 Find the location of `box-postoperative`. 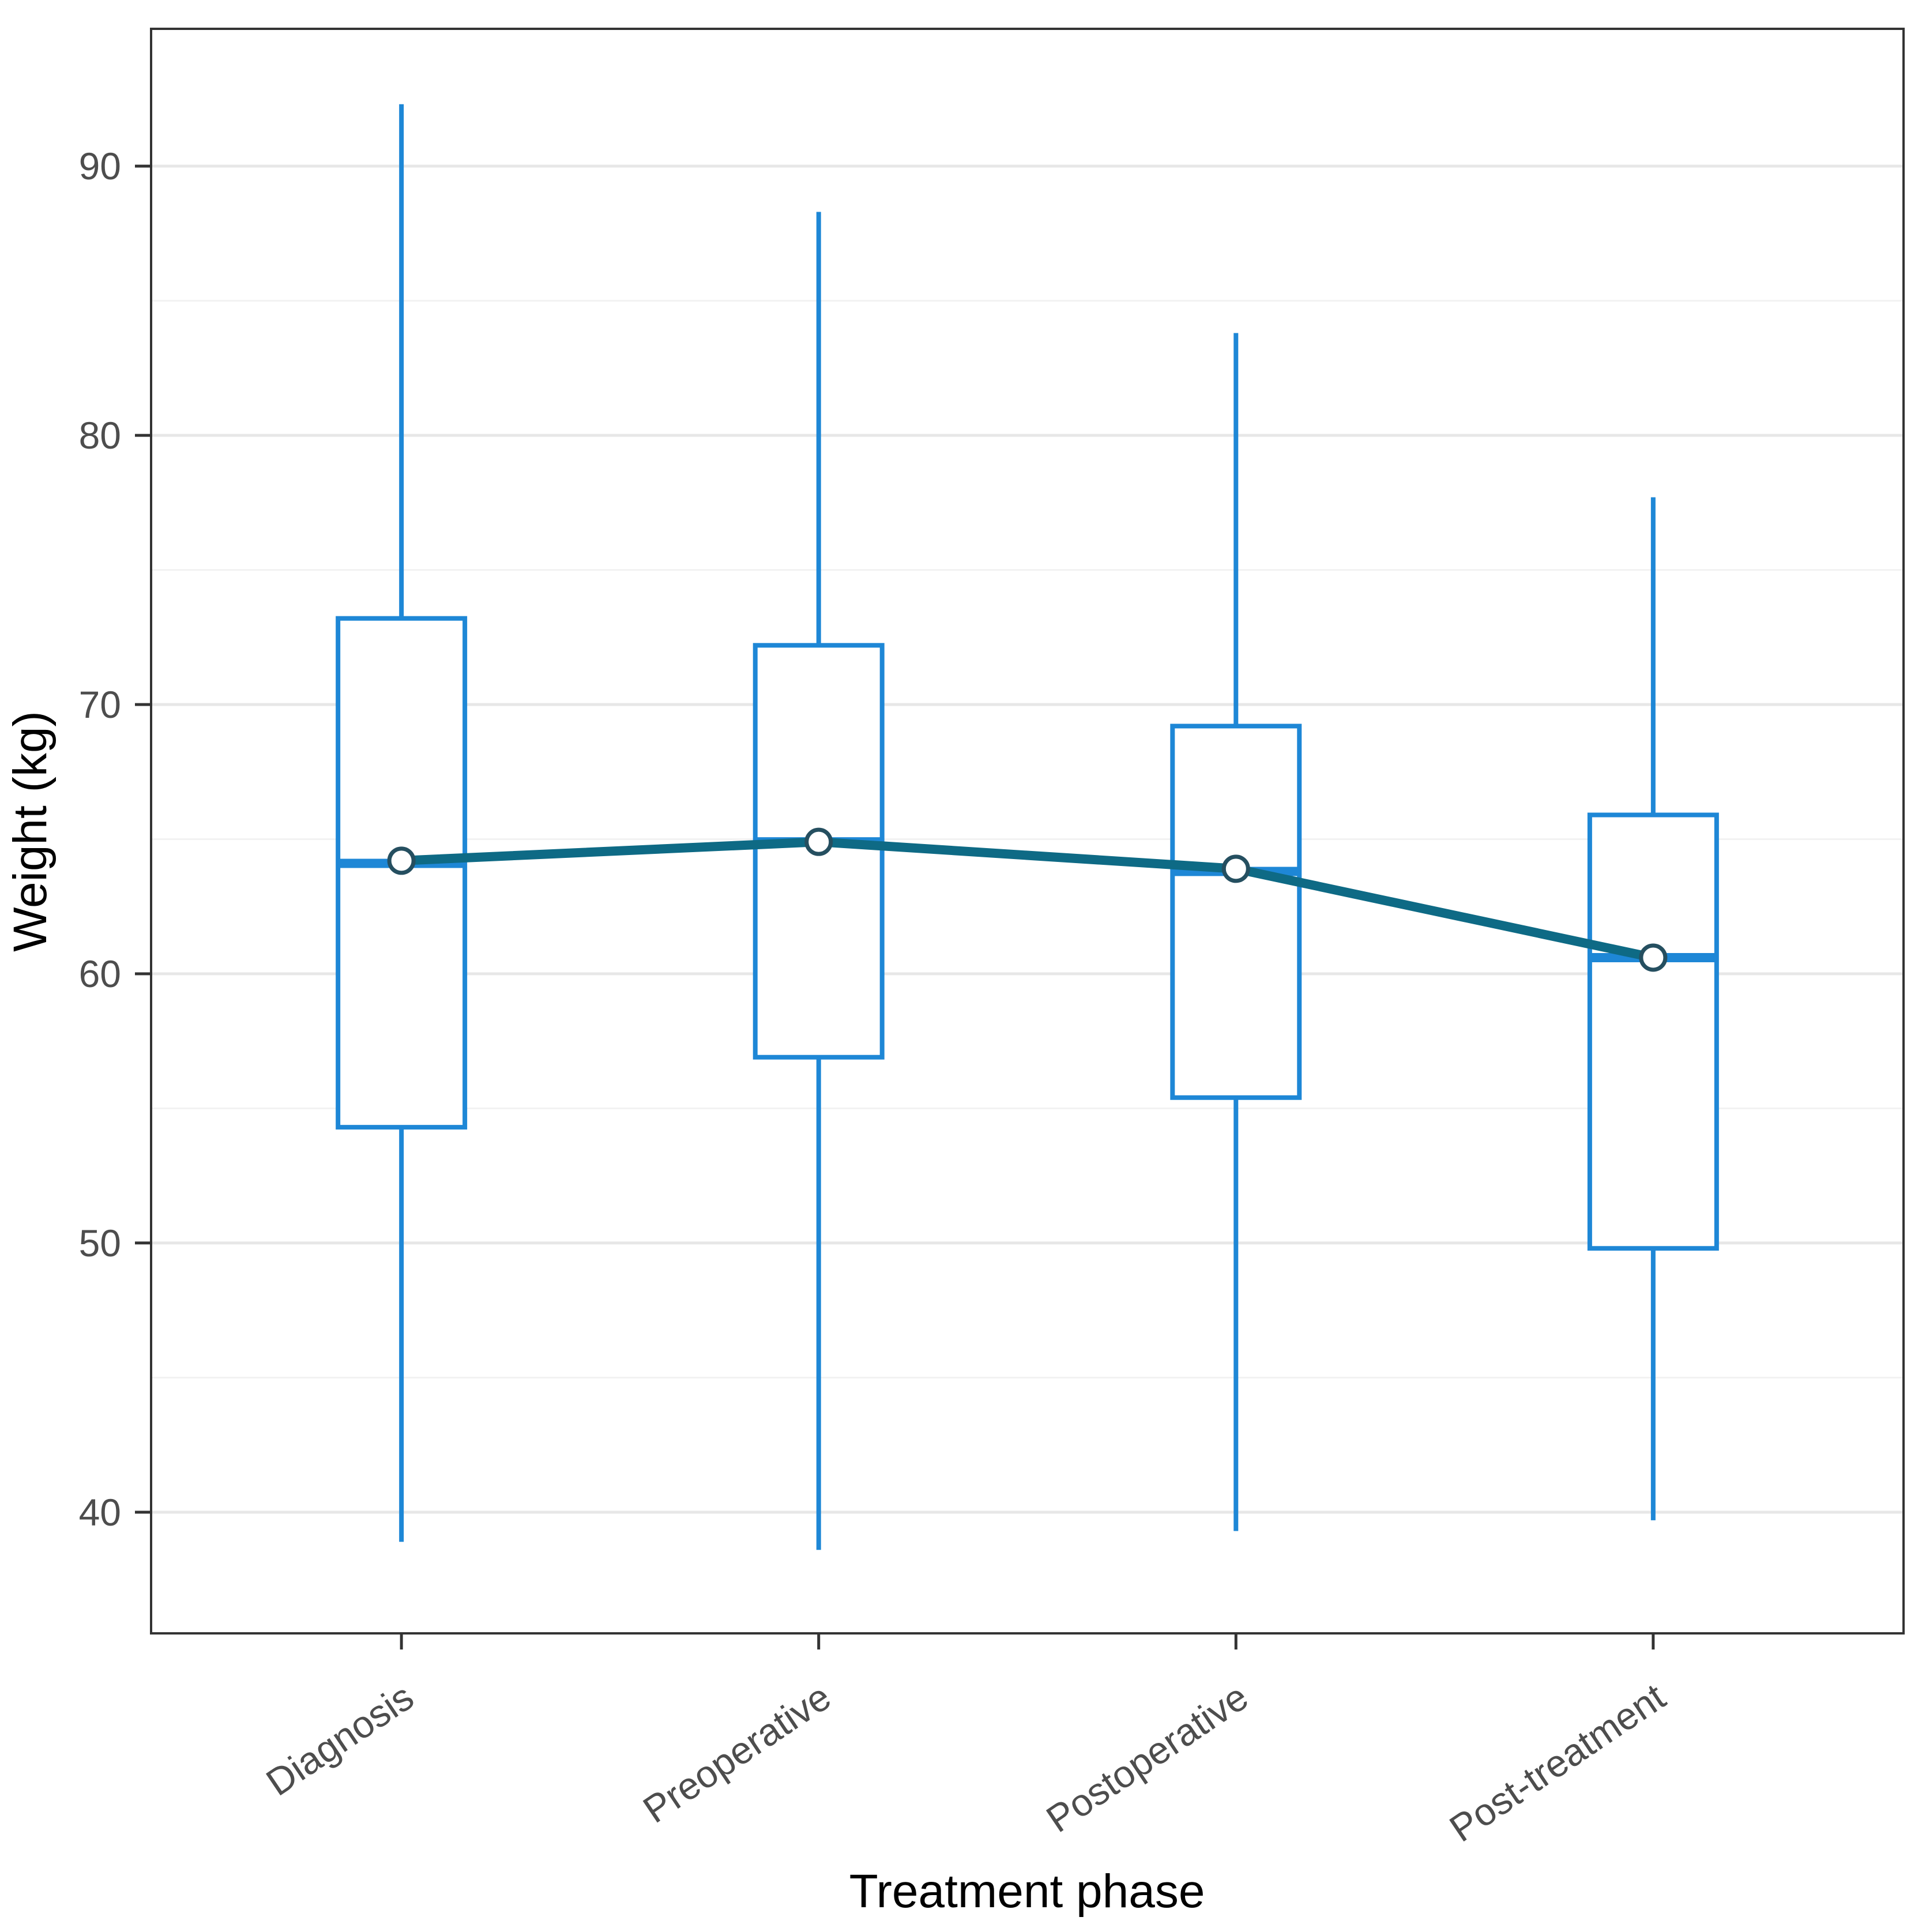

box-postoperative is located at coordinates (1236, 912).